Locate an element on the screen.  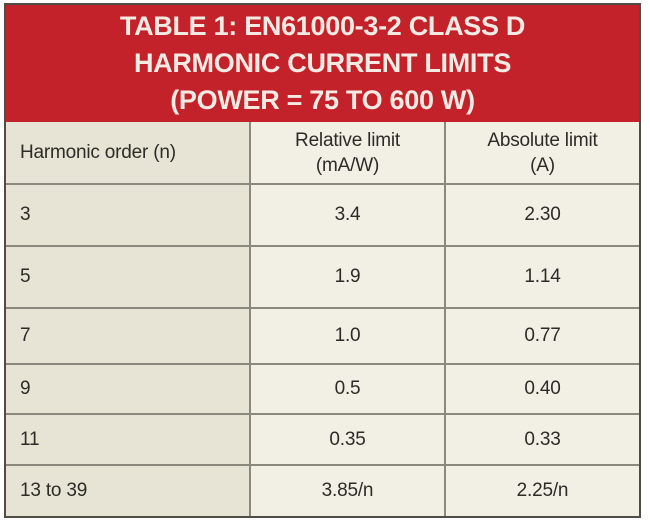
harmonic-order-cell: 9 is located at coordinates (127, 389).